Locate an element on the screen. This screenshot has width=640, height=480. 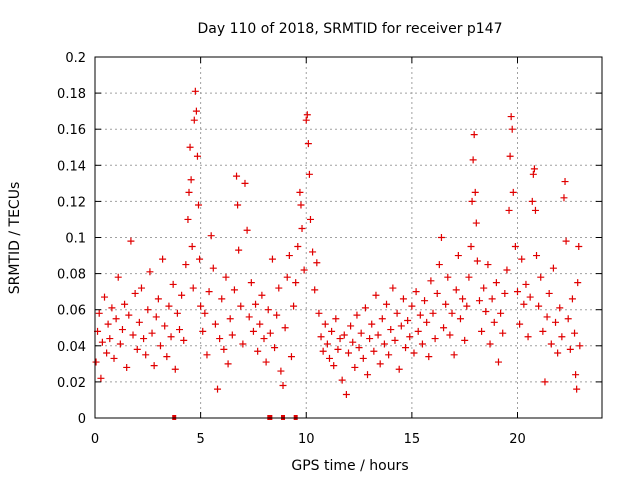
y-tick-label: 0.06 is located at coordinates (71, 311).